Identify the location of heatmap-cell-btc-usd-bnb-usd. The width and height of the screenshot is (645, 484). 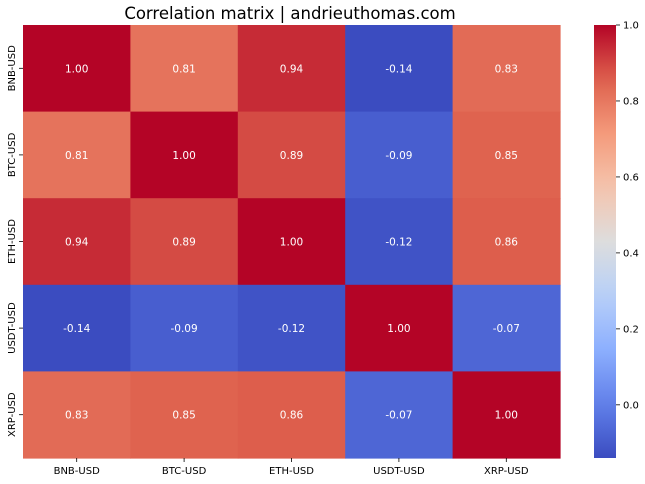
(77, 155).